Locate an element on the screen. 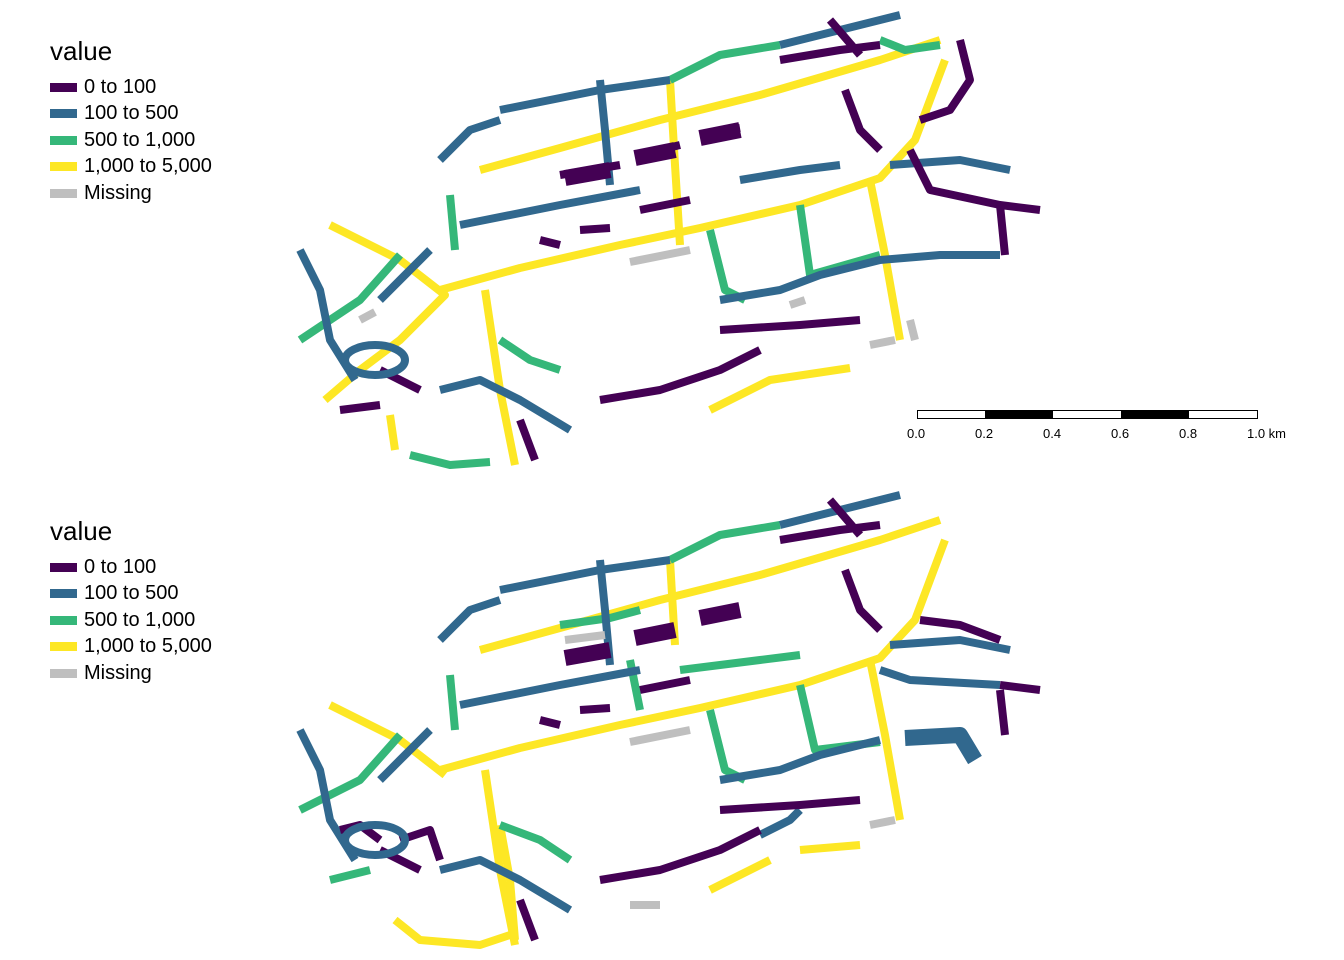  legend-label: 100 to 500 is located at coordinates (131, 593).